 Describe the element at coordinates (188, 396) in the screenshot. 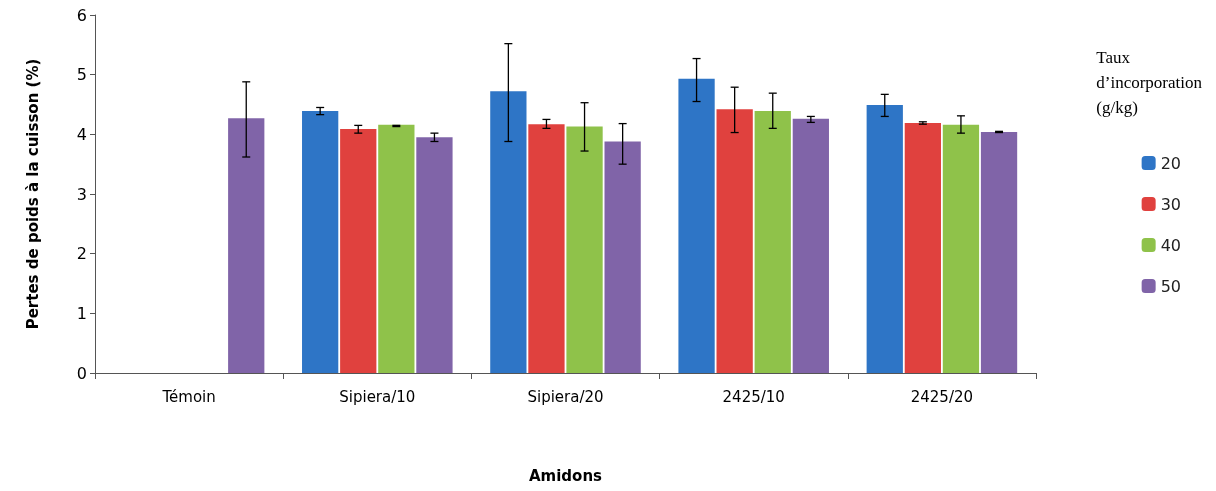

I see `x-tick-label: Témoin` at that location.